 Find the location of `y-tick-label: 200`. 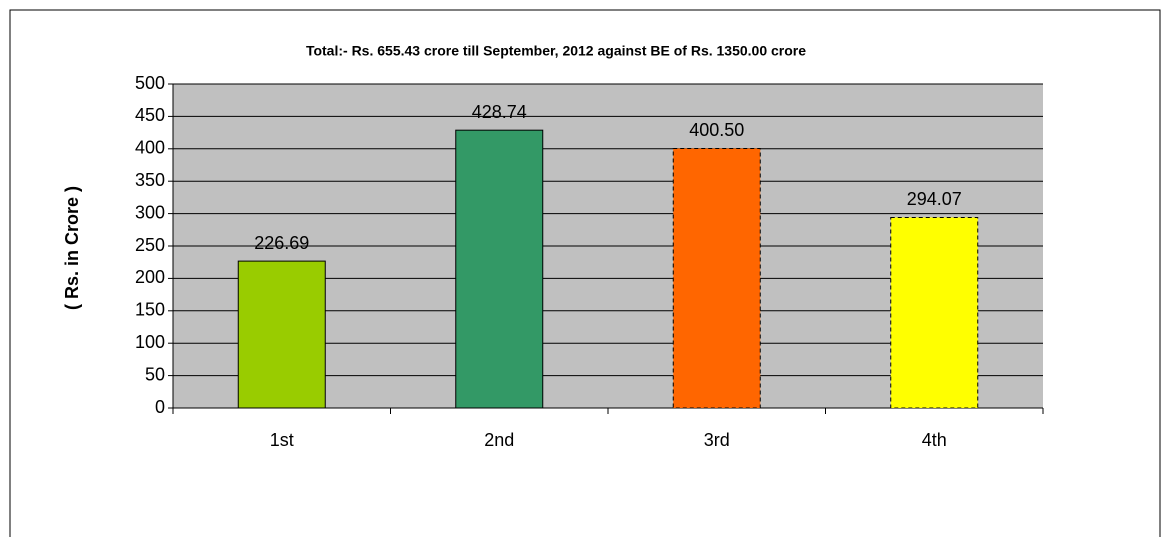

y-tick-label: 200 is located at coordinates (150, 277).